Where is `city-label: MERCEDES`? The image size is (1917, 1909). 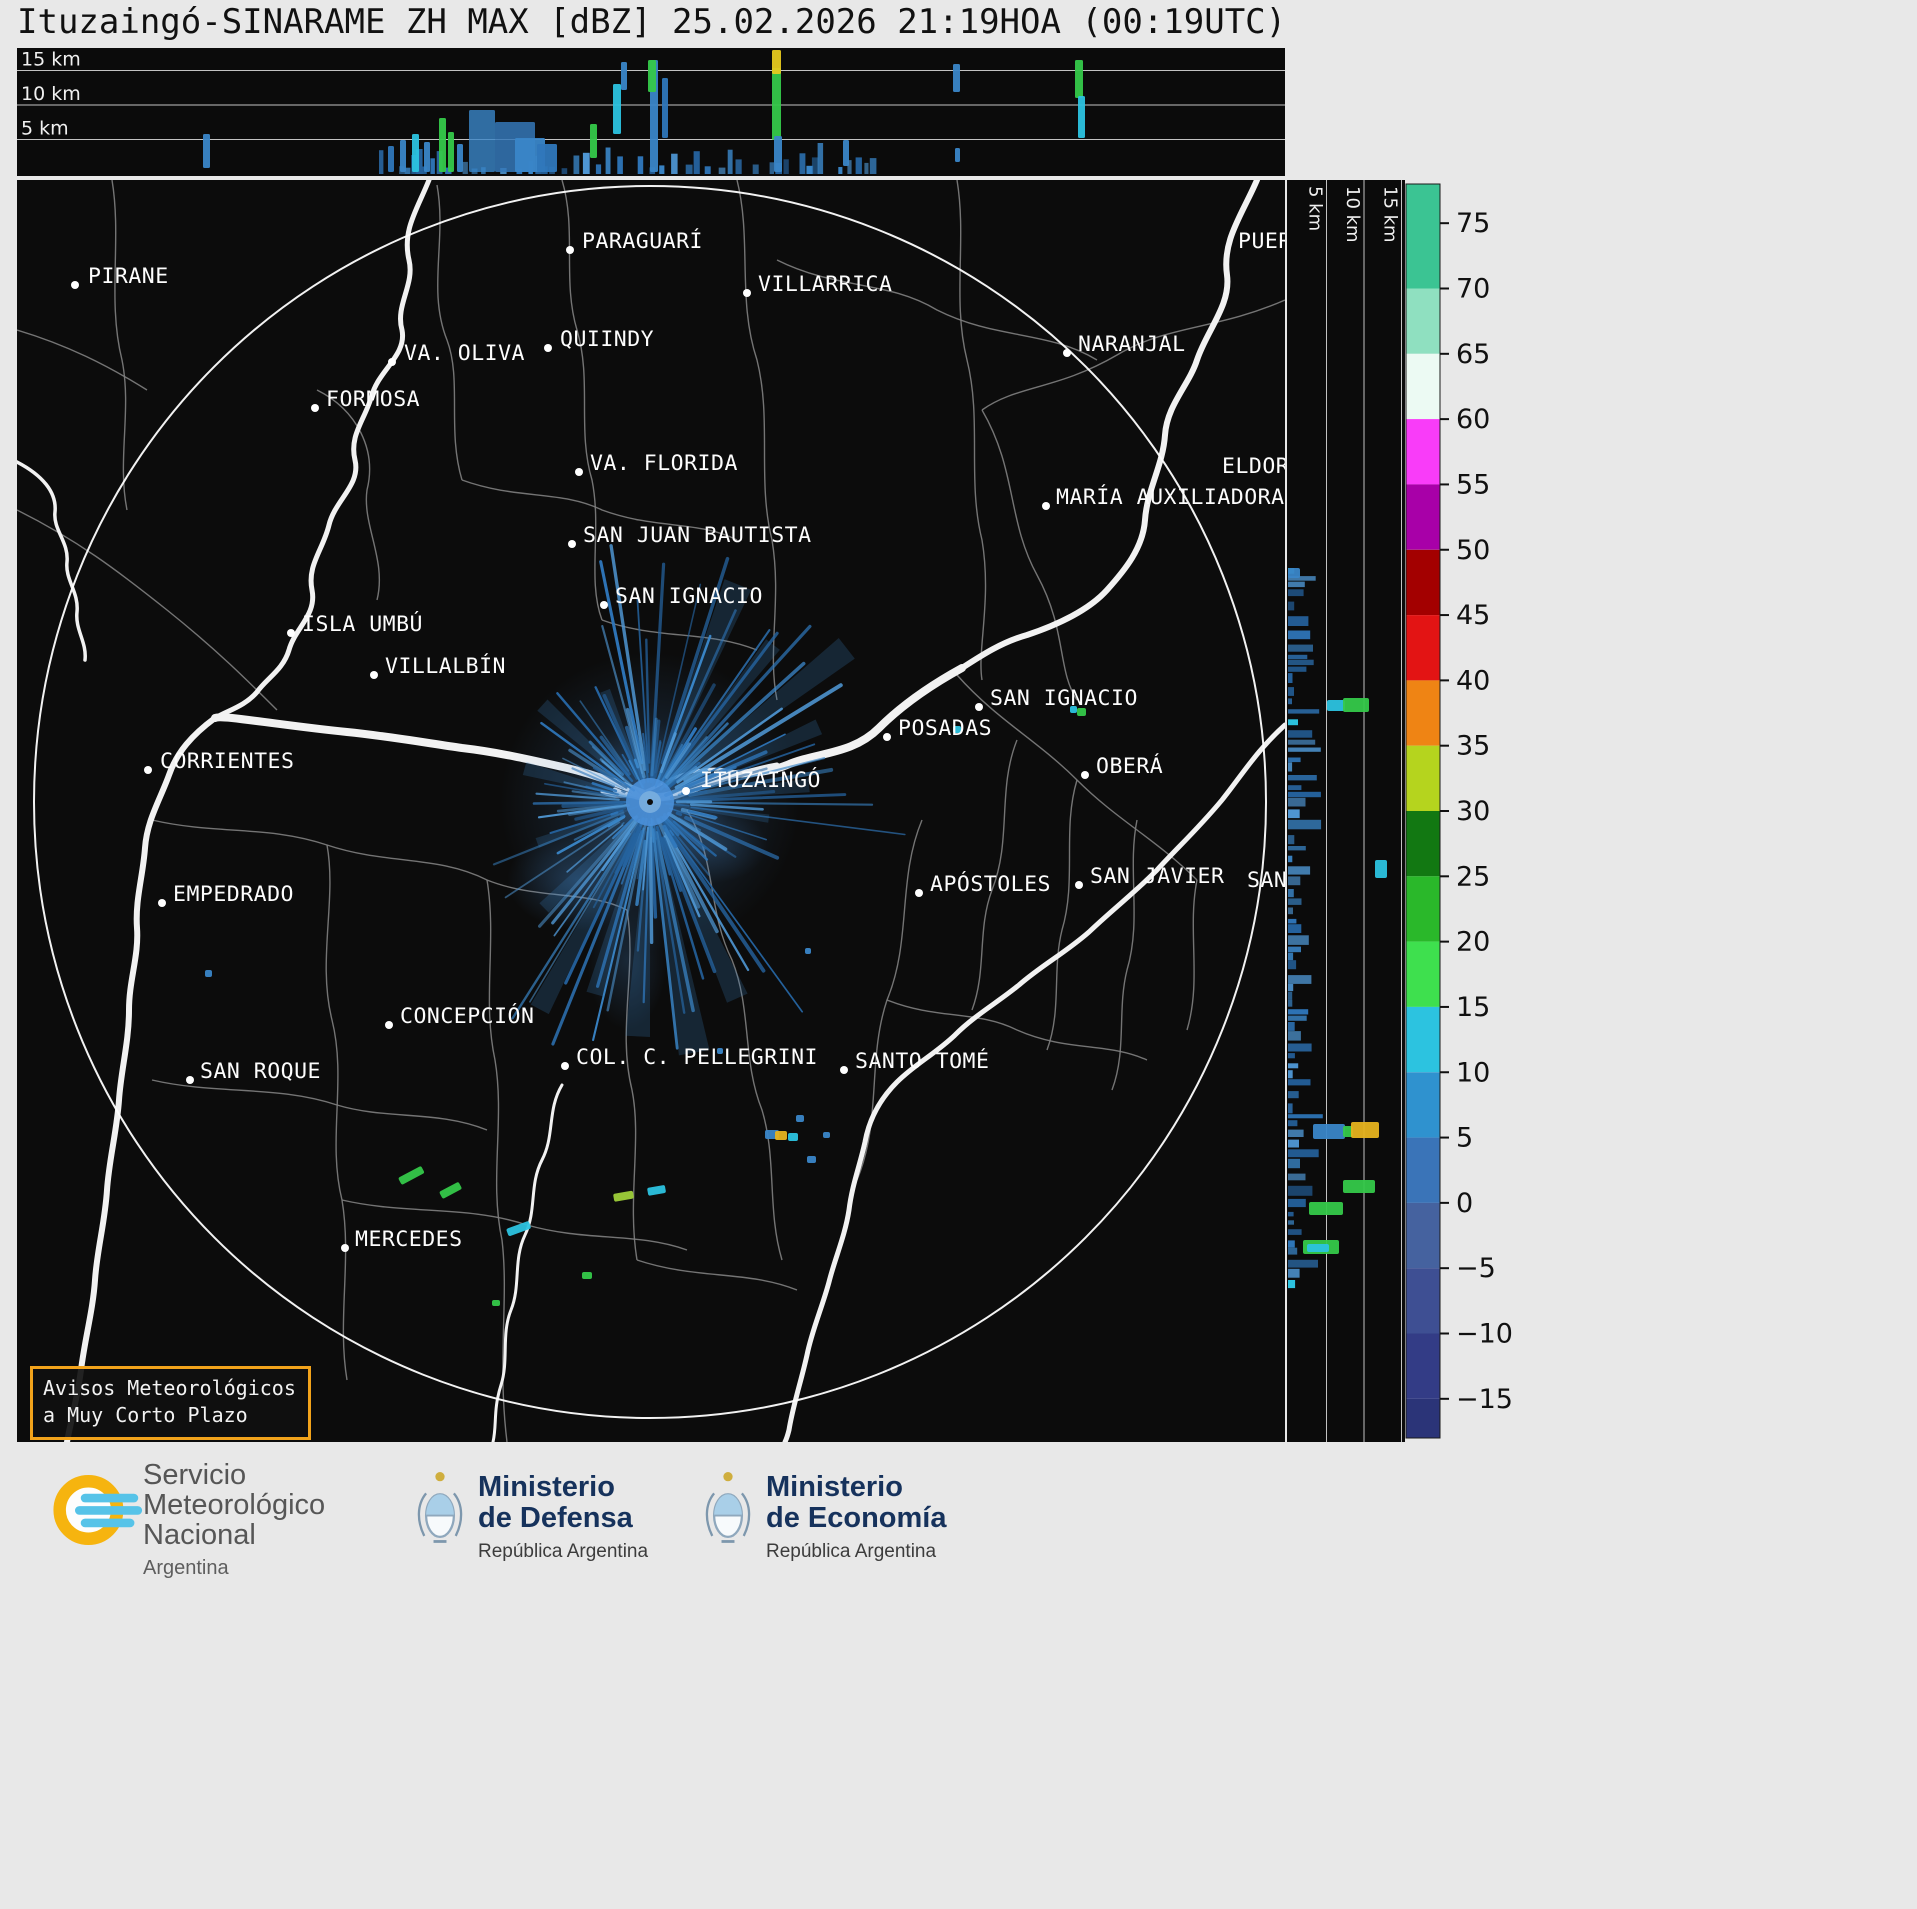
city-label: MERCEDES is located at coordinates (409, 1239).